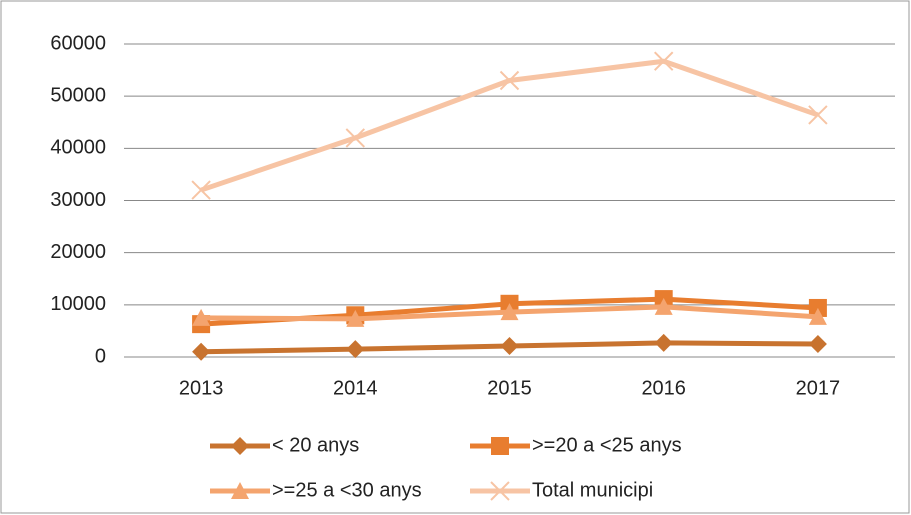  Describe the element at coordinates (78, 95) in the screenshot. I see `y-tick-label: 50000` at that location.